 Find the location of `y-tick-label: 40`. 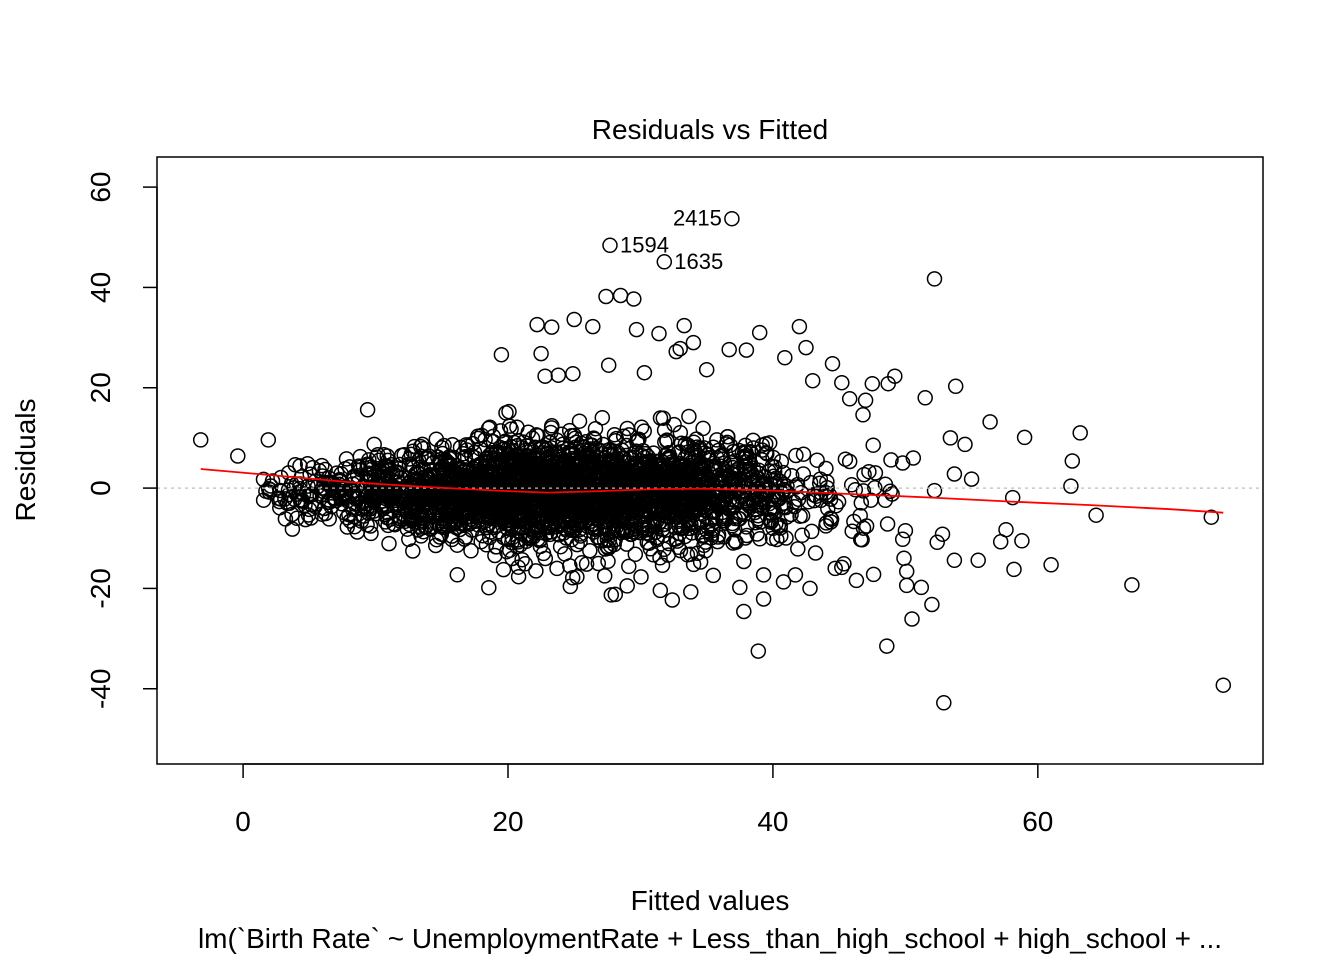

y-tick-label: 40 is located at coordinates (100, 287).